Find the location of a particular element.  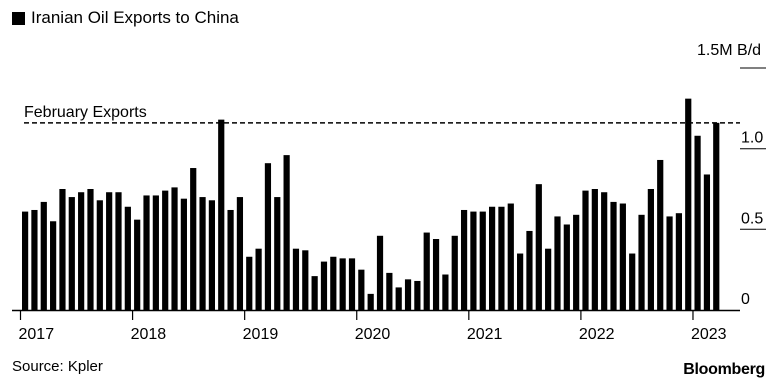

x-tick-label: 2019 is located at coordinates (261, 334).